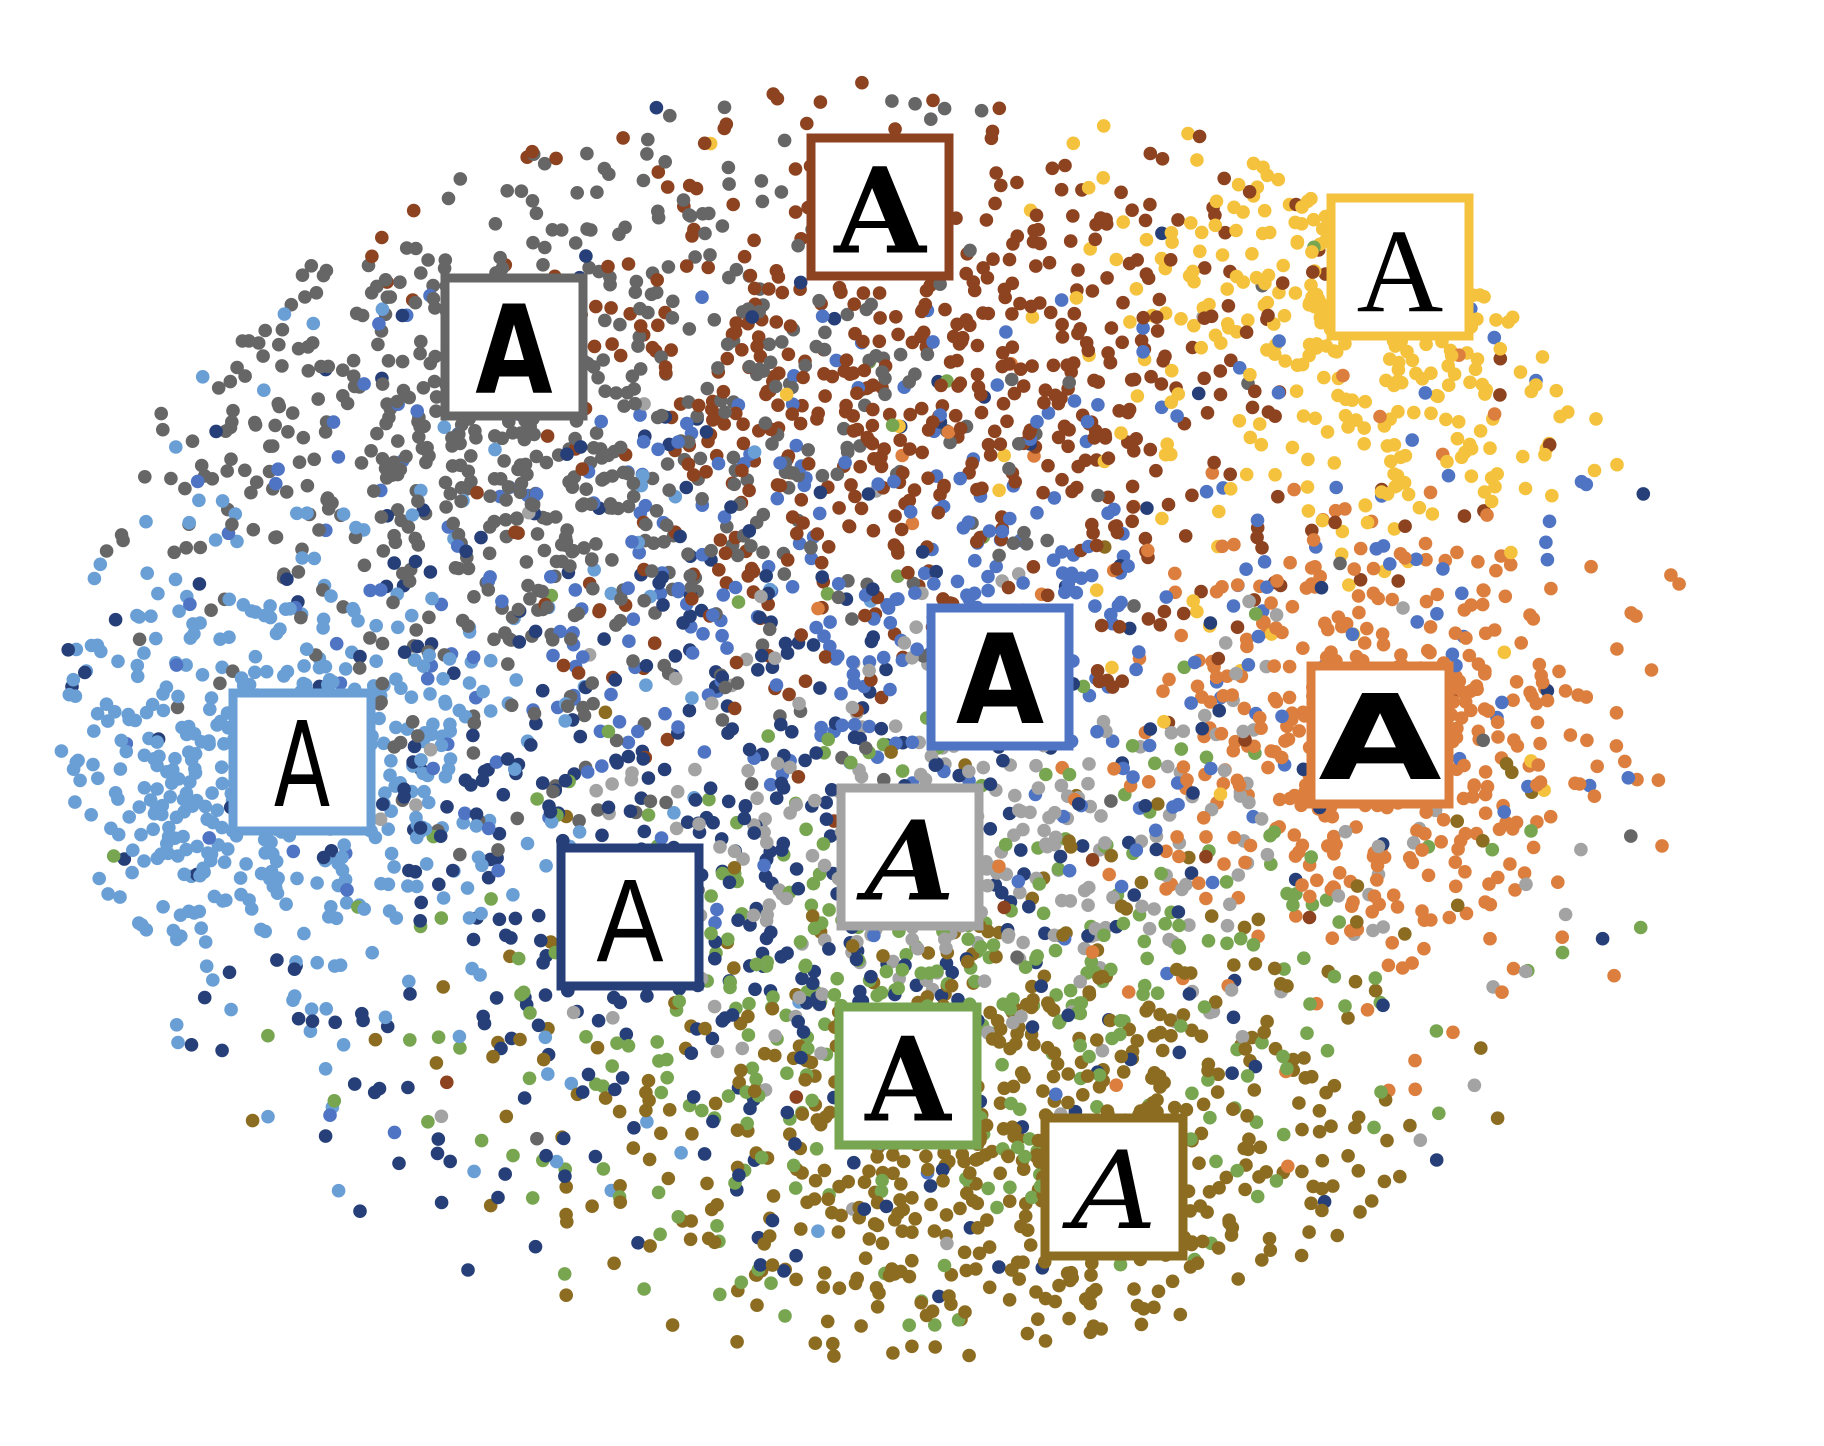 The image size is (1824, 1446). Describe the element at coordinates (630, 920) in the screenshot. I see `exemplar-glyph: A` at that location.